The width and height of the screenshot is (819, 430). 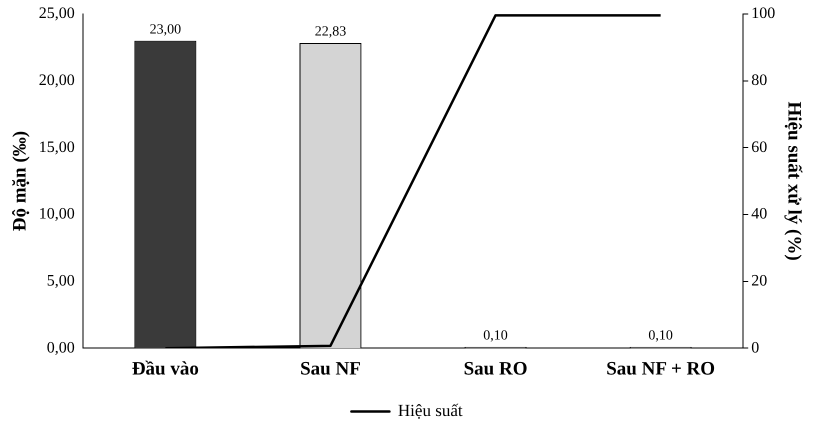 I want to click on y2-tick-label: 60, so click(x=759, y=147).